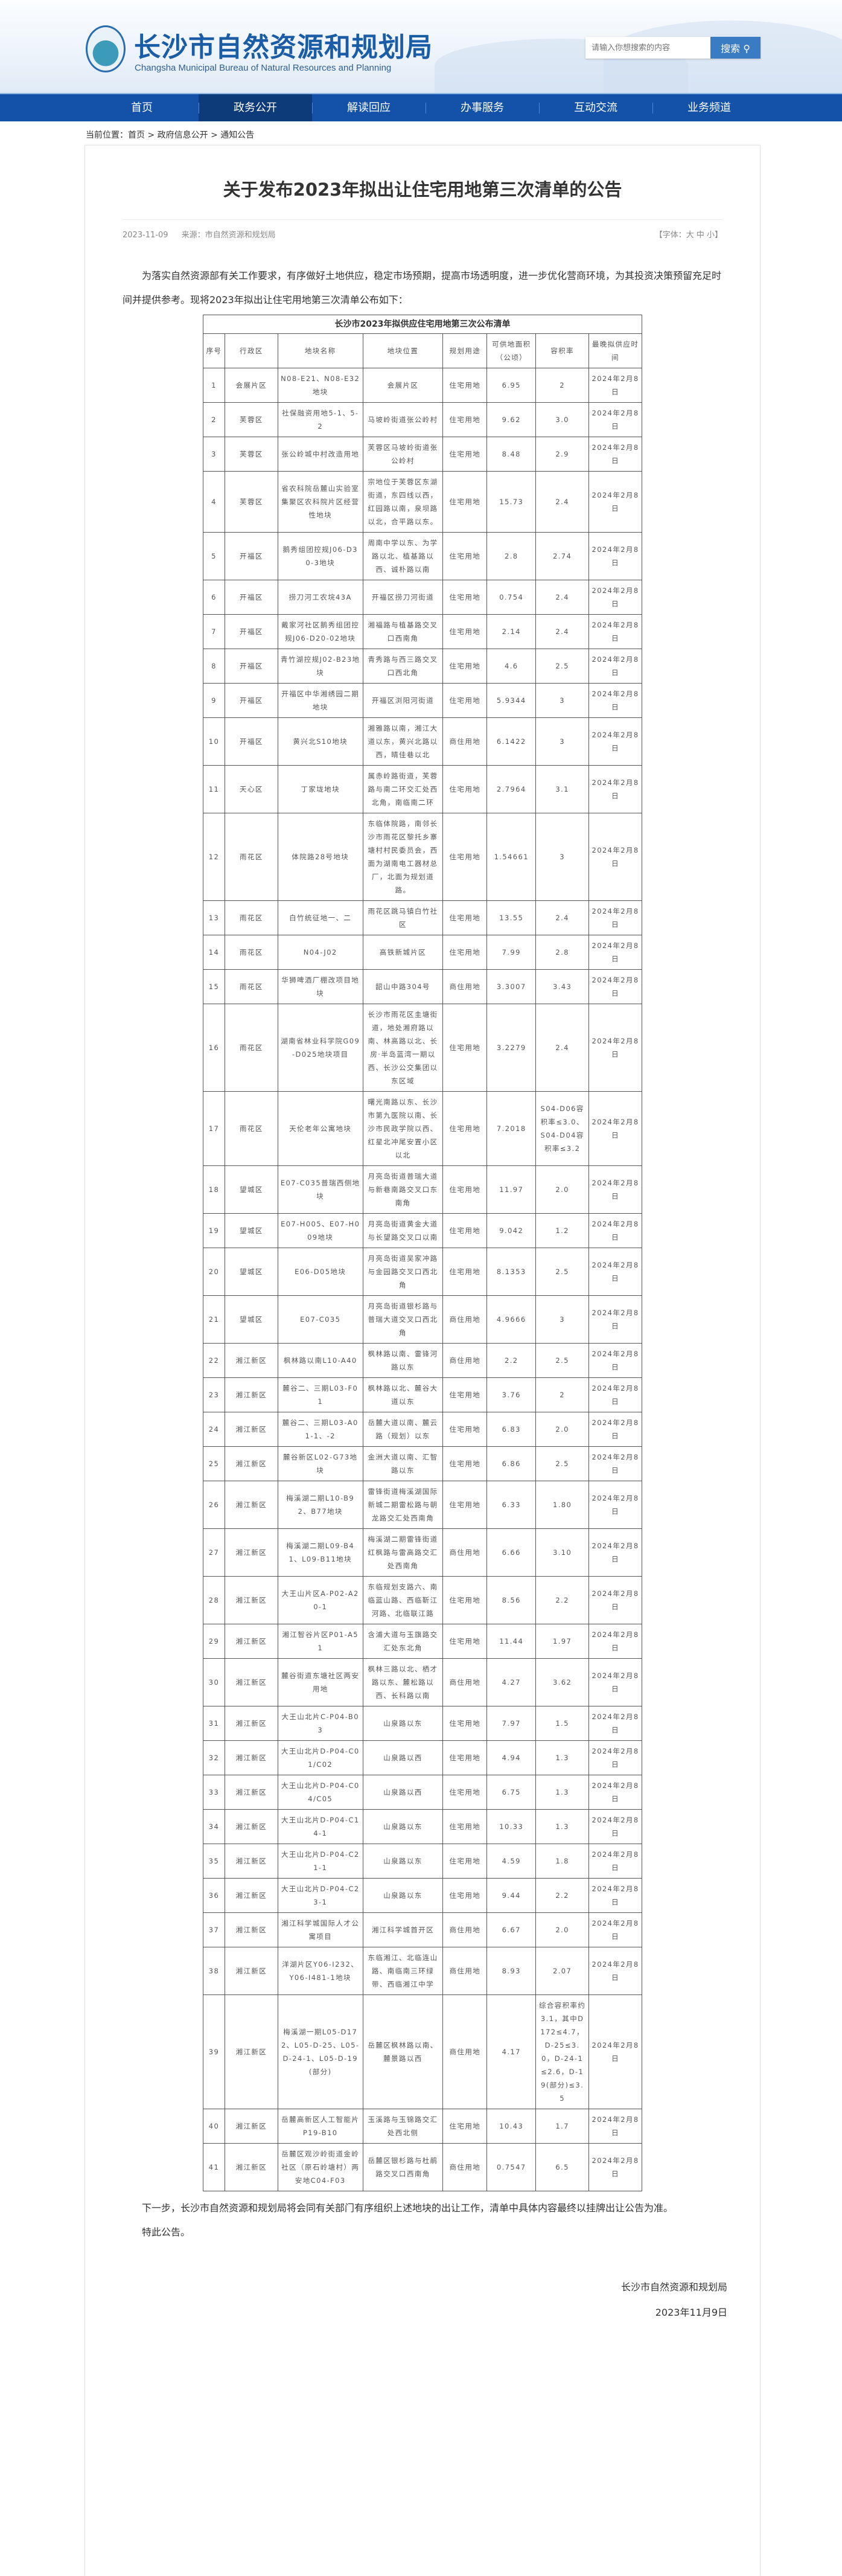 The image size is (842, 2576). I want to click on bureau-logo, so click(106, 48).